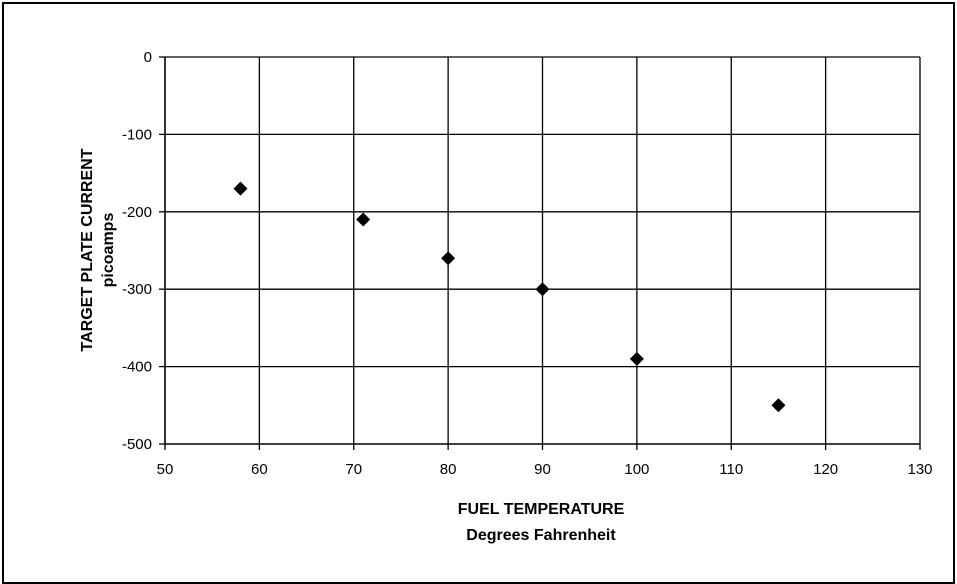  I want to click on y-tick-label: 0, so click(148, 57).